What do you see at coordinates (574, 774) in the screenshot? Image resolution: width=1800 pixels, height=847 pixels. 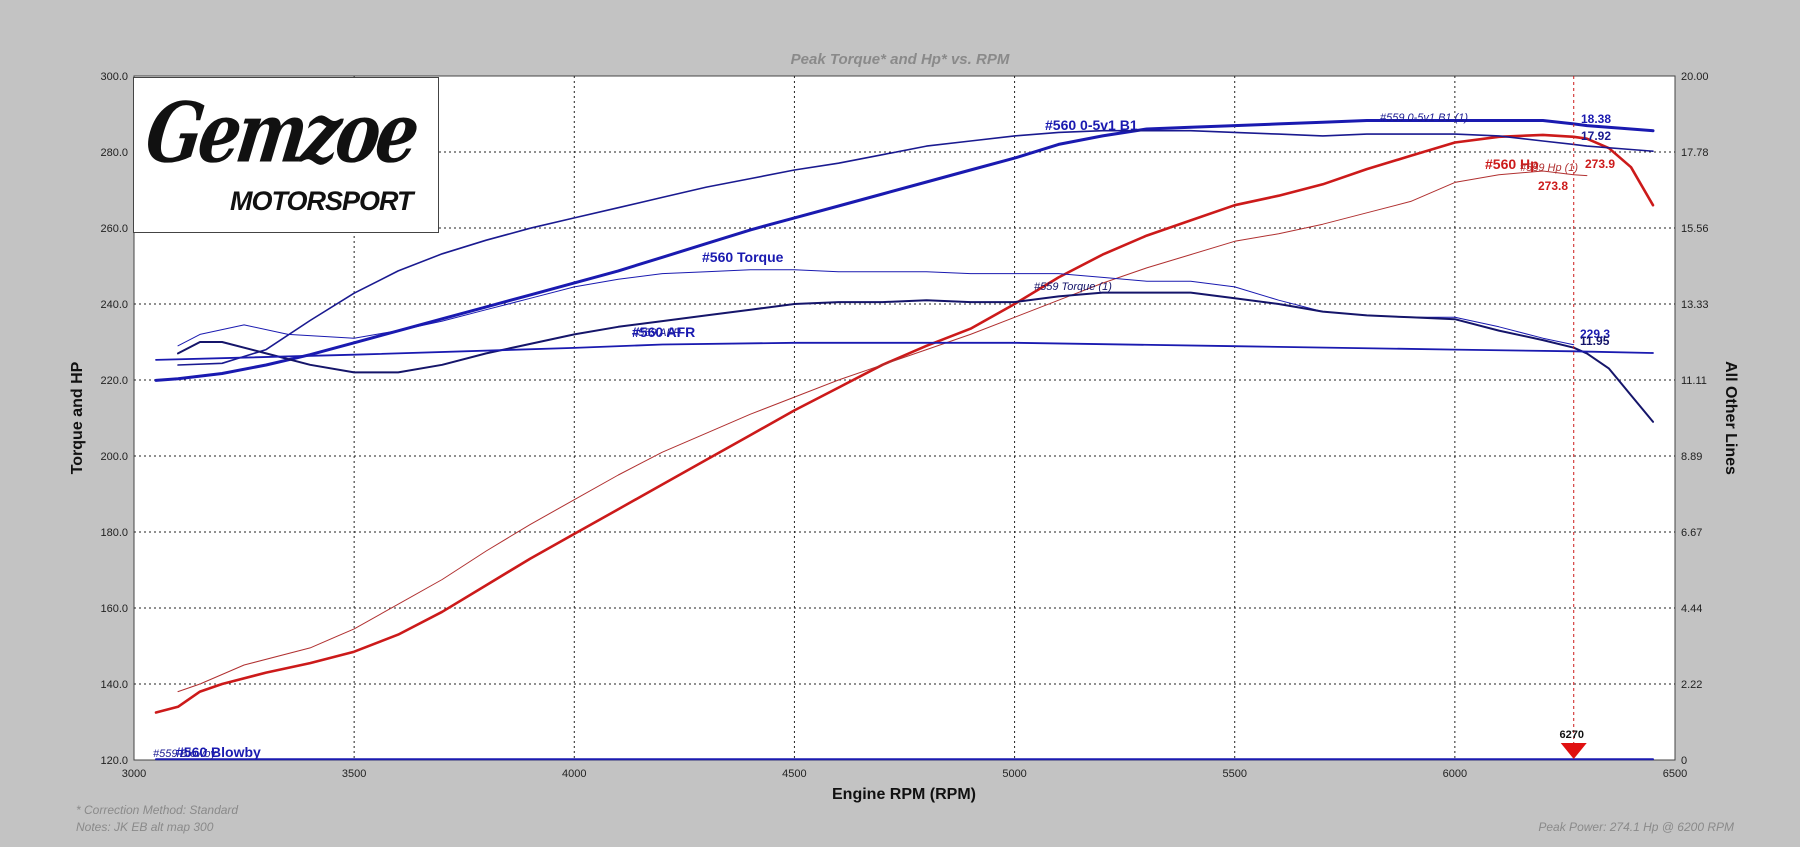 I see `x-tick-label: 4000` at bounding box center [574, 774].